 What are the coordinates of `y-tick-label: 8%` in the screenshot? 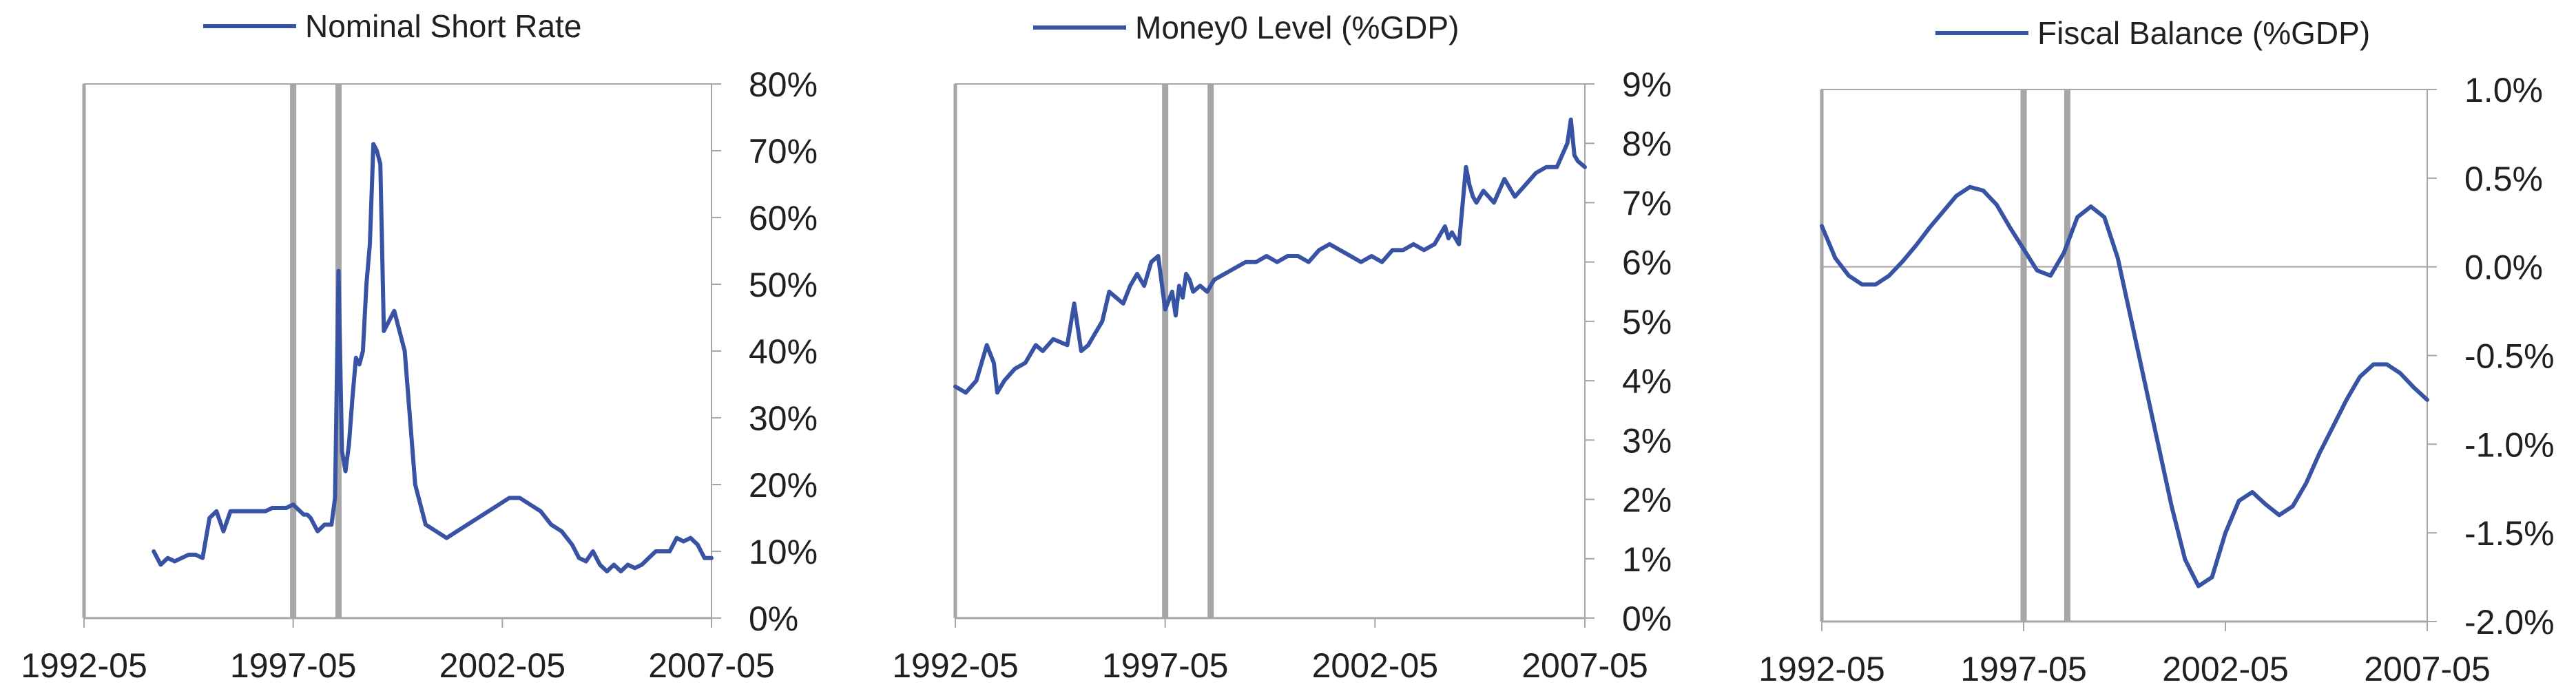 It's located at (1647, 144).